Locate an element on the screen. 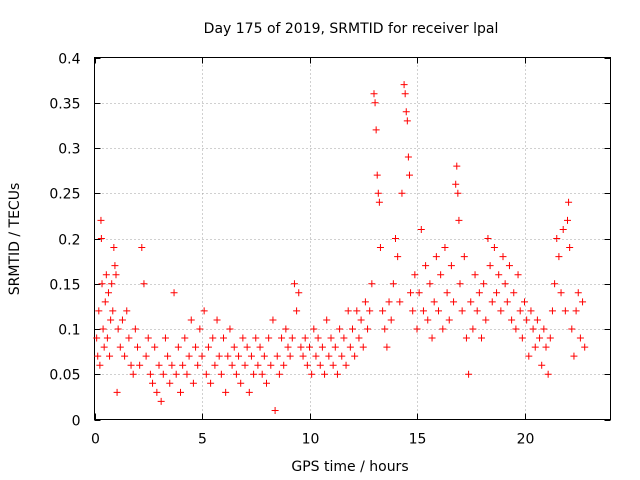 This screenshot has height=480, width=640. y-tick-label: 0.1 is located at coordinates (69, 331).